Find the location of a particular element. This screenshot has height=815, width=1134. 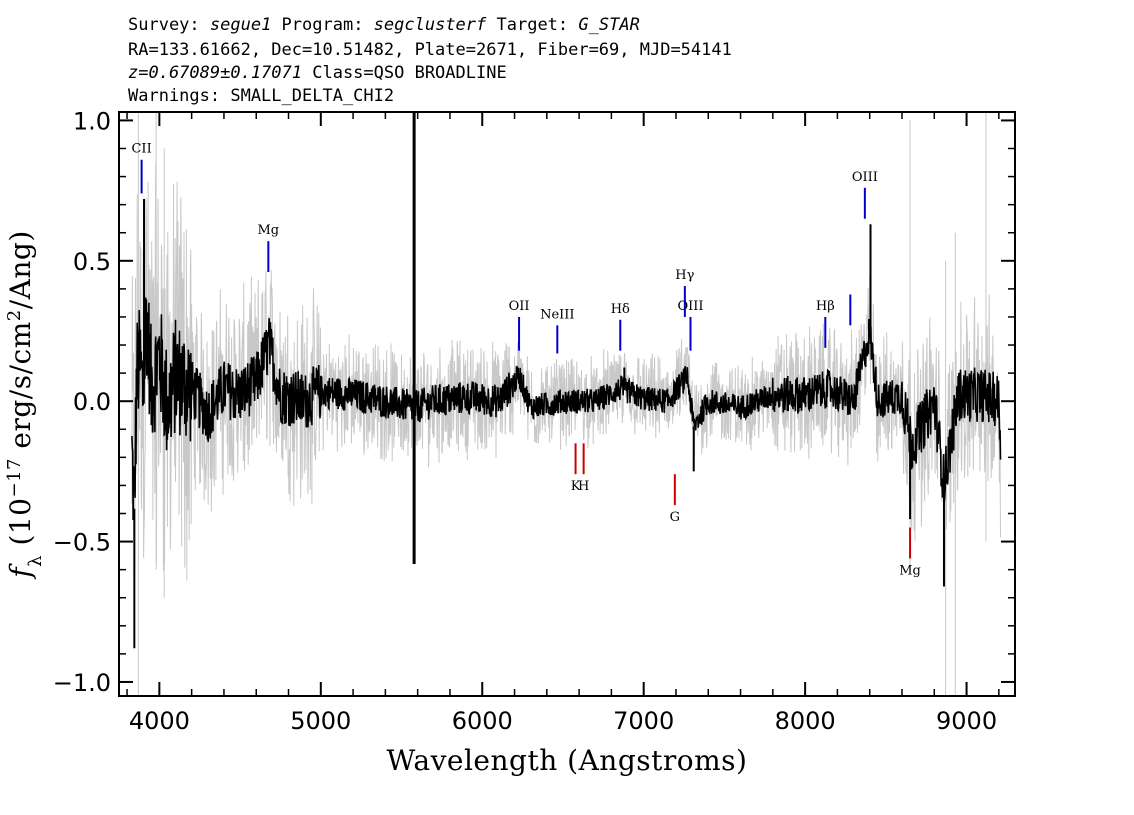

line-label: Hδ is located at coordinates (620, 309).